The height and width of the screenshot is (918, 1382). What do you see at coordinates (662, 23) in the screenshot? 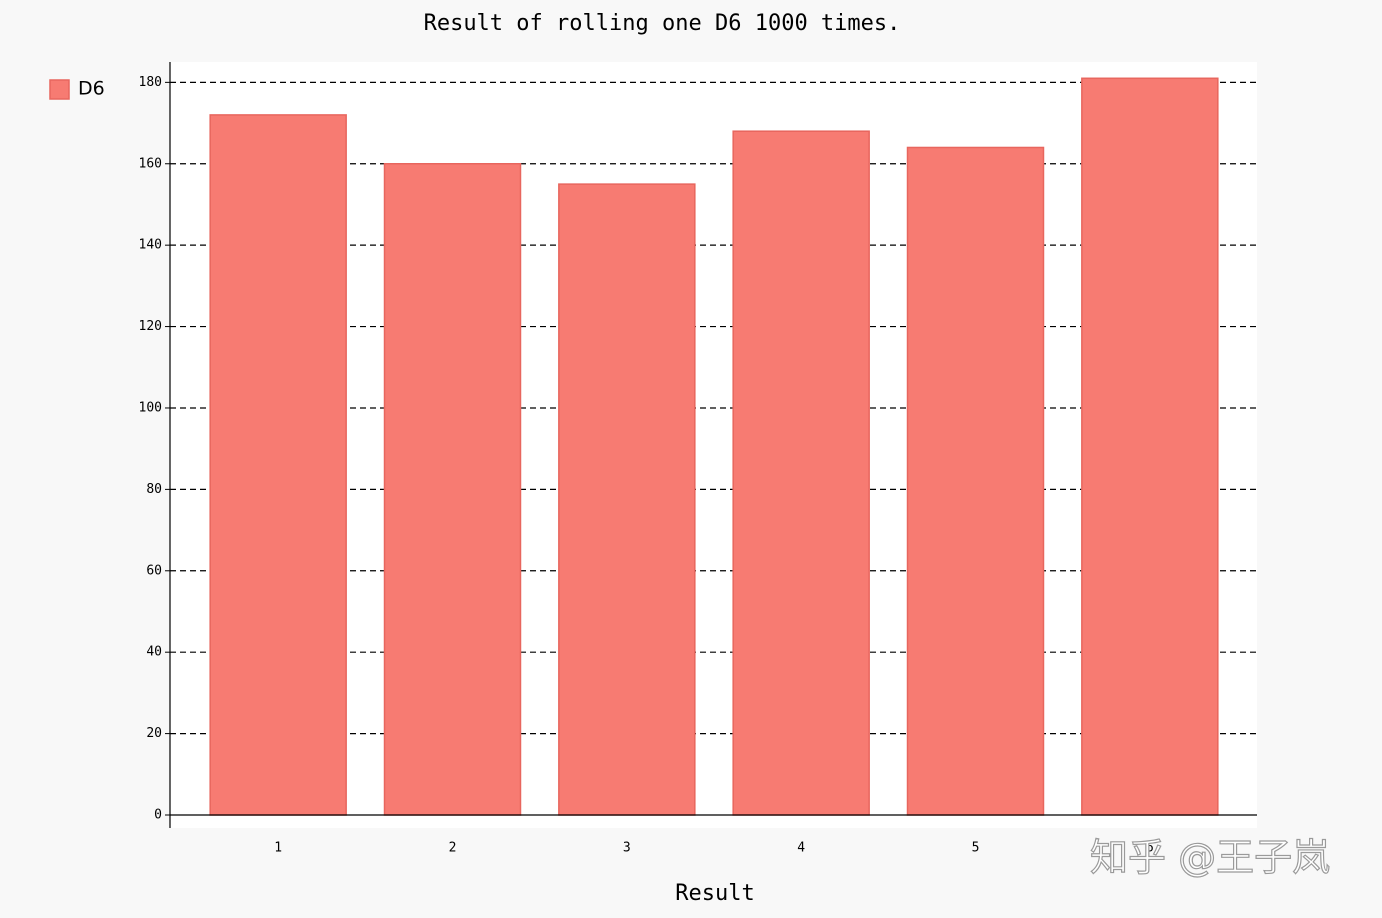
I see `chart-title: Result of rolling one D6 1000 times.` at bounding box center [662, 23].